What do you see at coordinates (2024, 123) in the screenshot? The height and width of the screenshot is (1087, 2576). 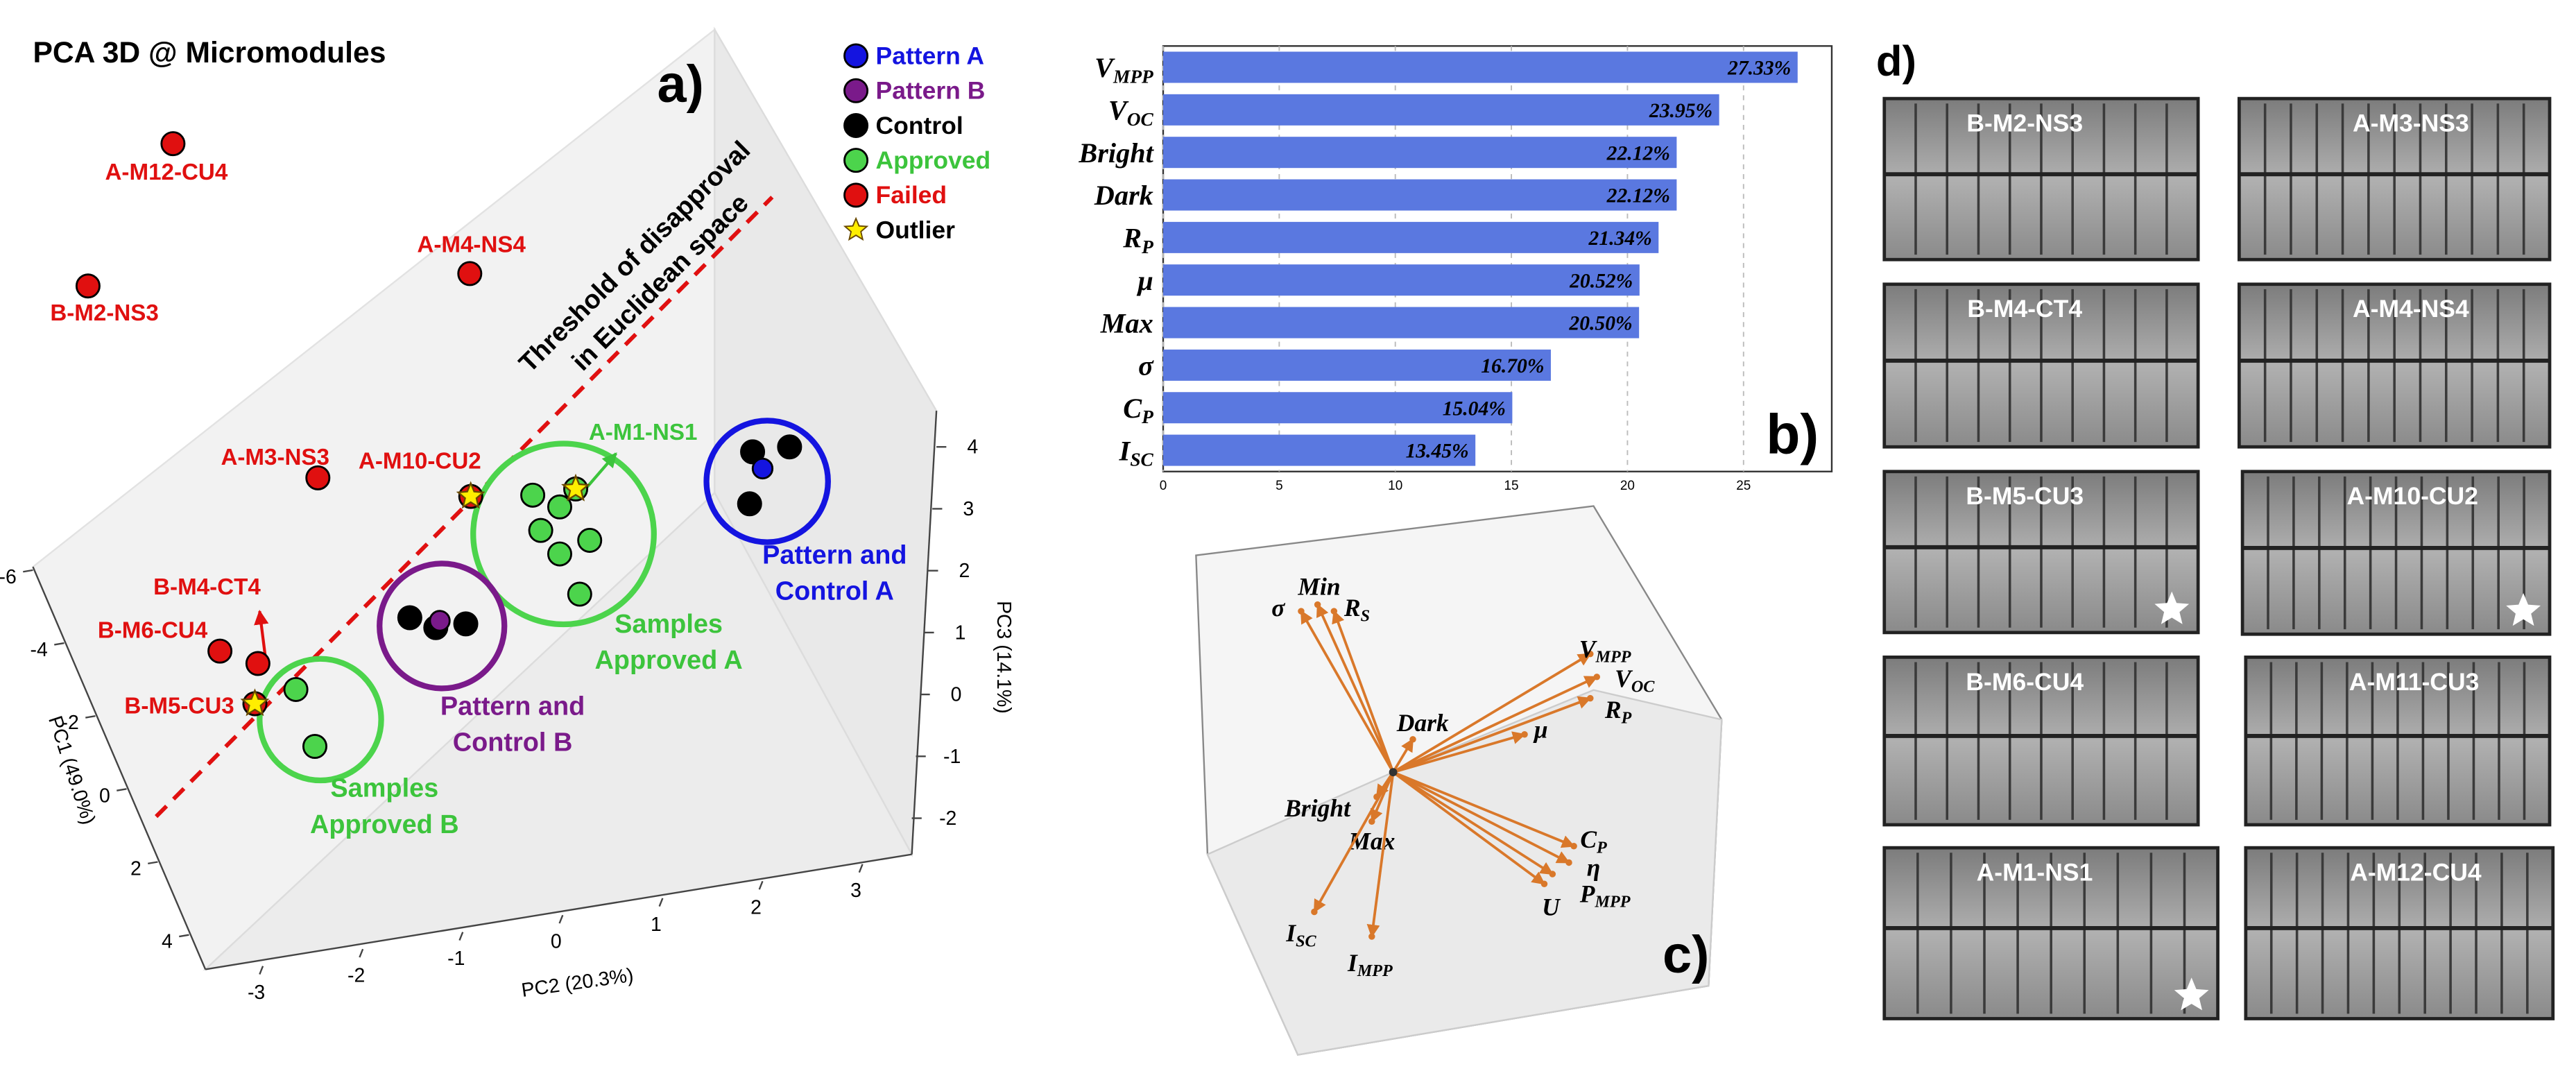 I see `module-label: B-M2-NS3` at bounding box center [2024, 123].